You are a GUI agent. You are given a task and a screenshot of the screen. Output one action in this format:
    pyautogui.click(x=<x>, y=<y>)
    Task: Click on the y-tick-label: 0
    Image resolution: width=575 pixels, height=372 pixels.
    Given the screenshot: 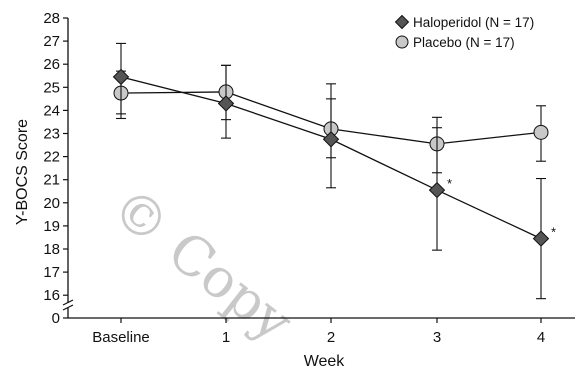 What is the action you would take?
    pyautogui.click(x=56, y=318)
    